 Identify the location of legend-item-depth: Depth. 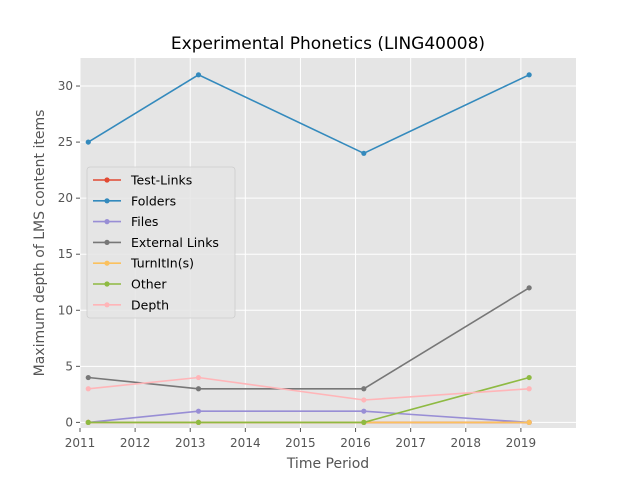
(131, 304).